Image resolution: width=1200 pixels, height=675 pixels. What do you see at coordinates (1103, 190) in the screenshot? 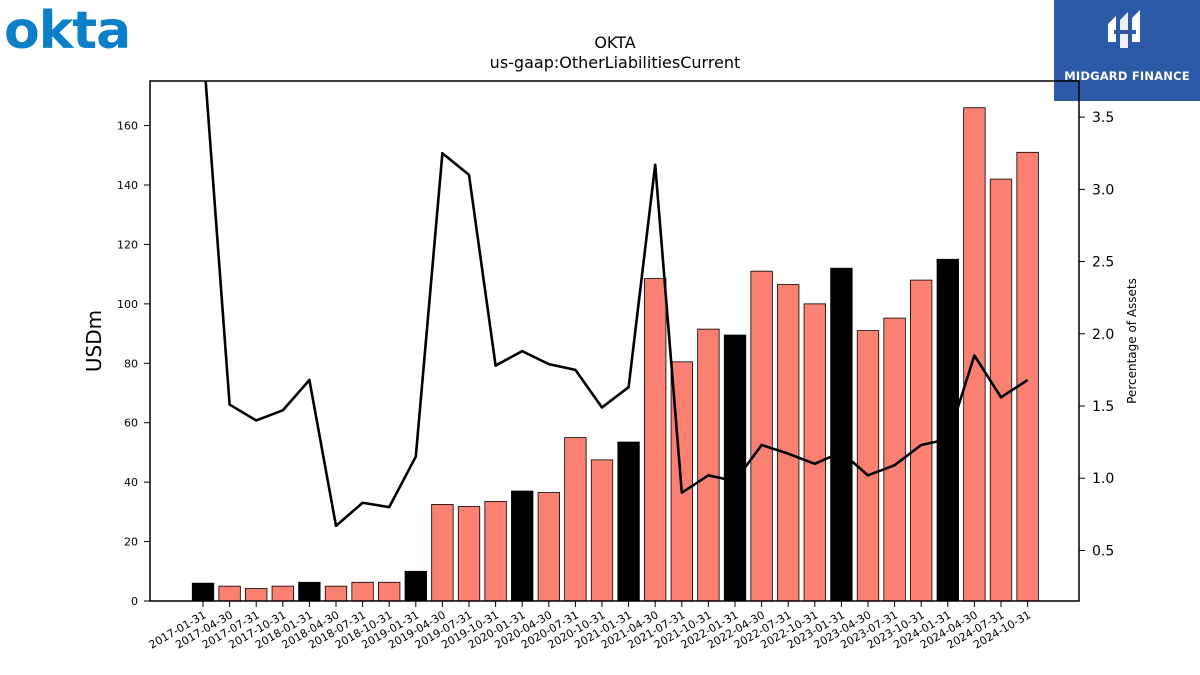
I see `y2-tick-label: 3.0` at bounding box center [1103, 190].